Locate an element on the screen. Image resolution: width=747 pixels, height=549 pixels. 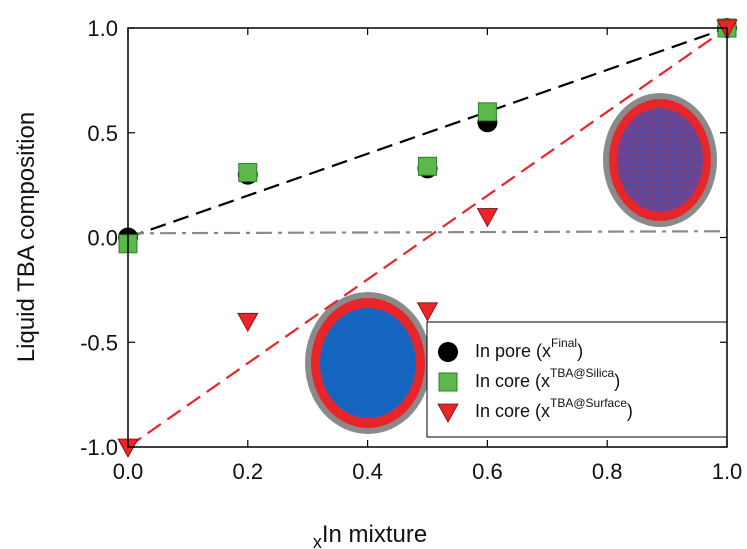
x-axis-label-main: In mixture is located at coordinates (374, 534).